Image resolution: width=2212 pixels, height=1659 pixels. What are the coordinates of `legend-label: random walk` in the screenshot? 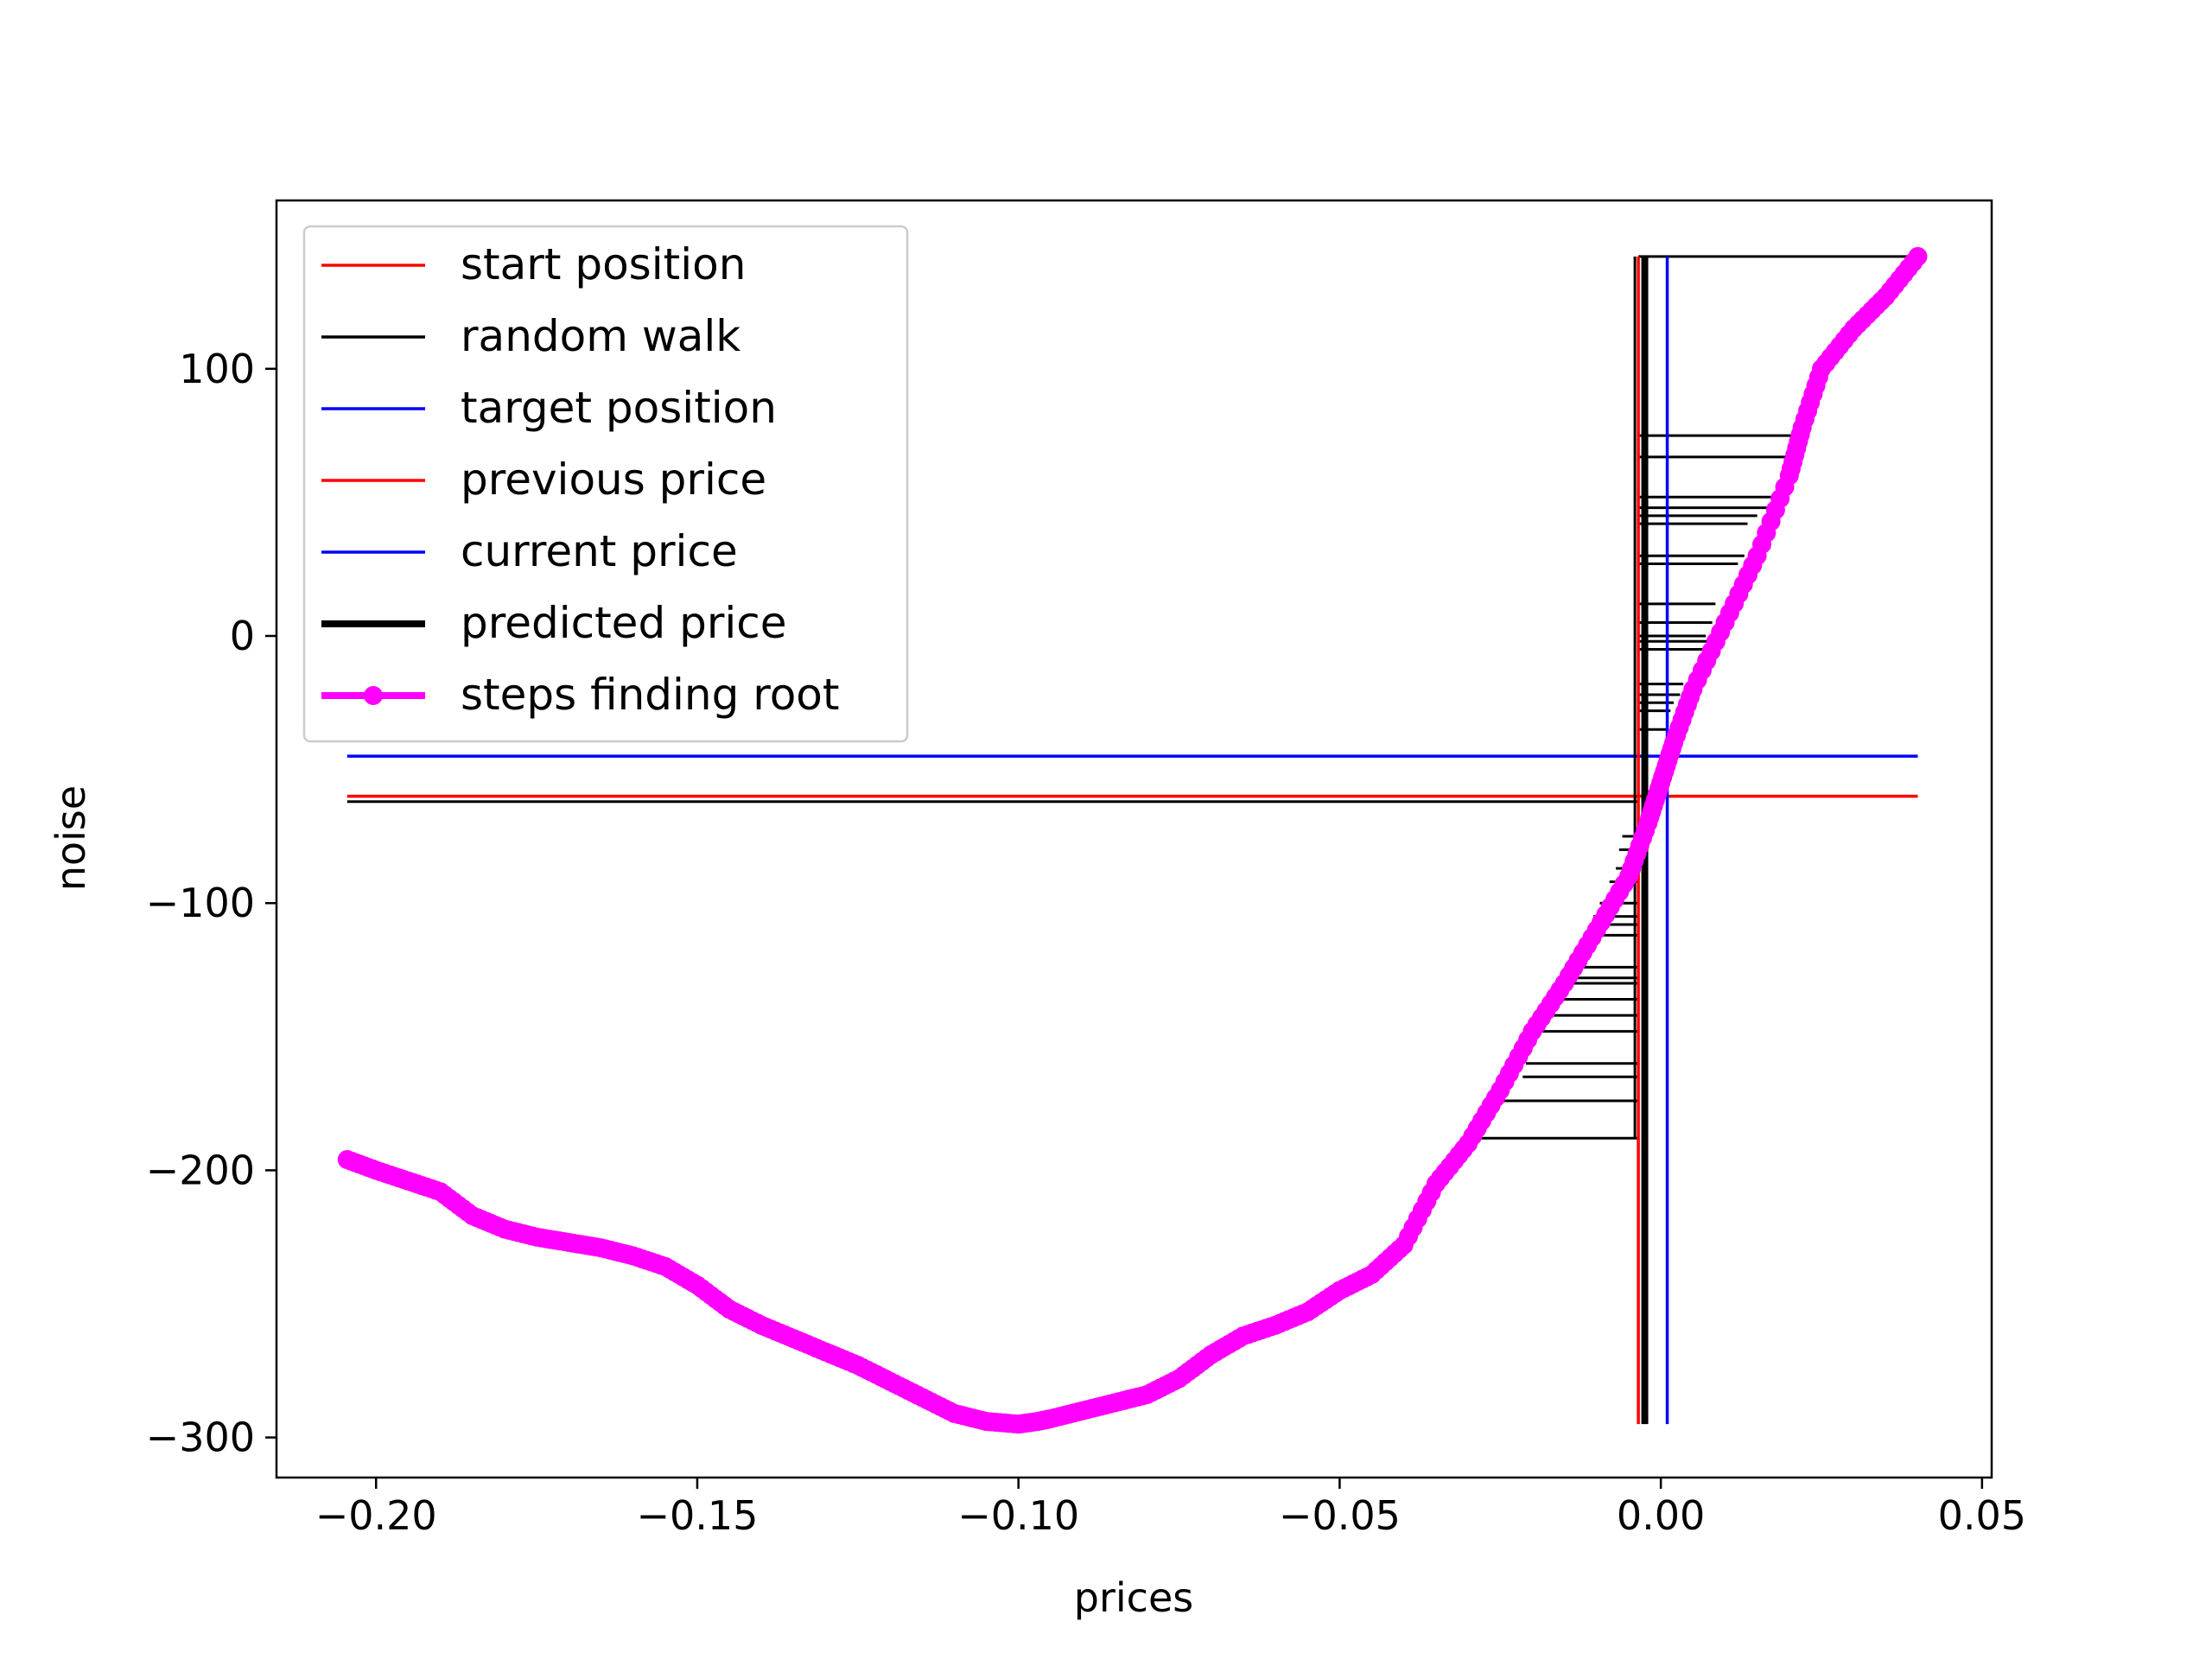 It's located at (601, 336).